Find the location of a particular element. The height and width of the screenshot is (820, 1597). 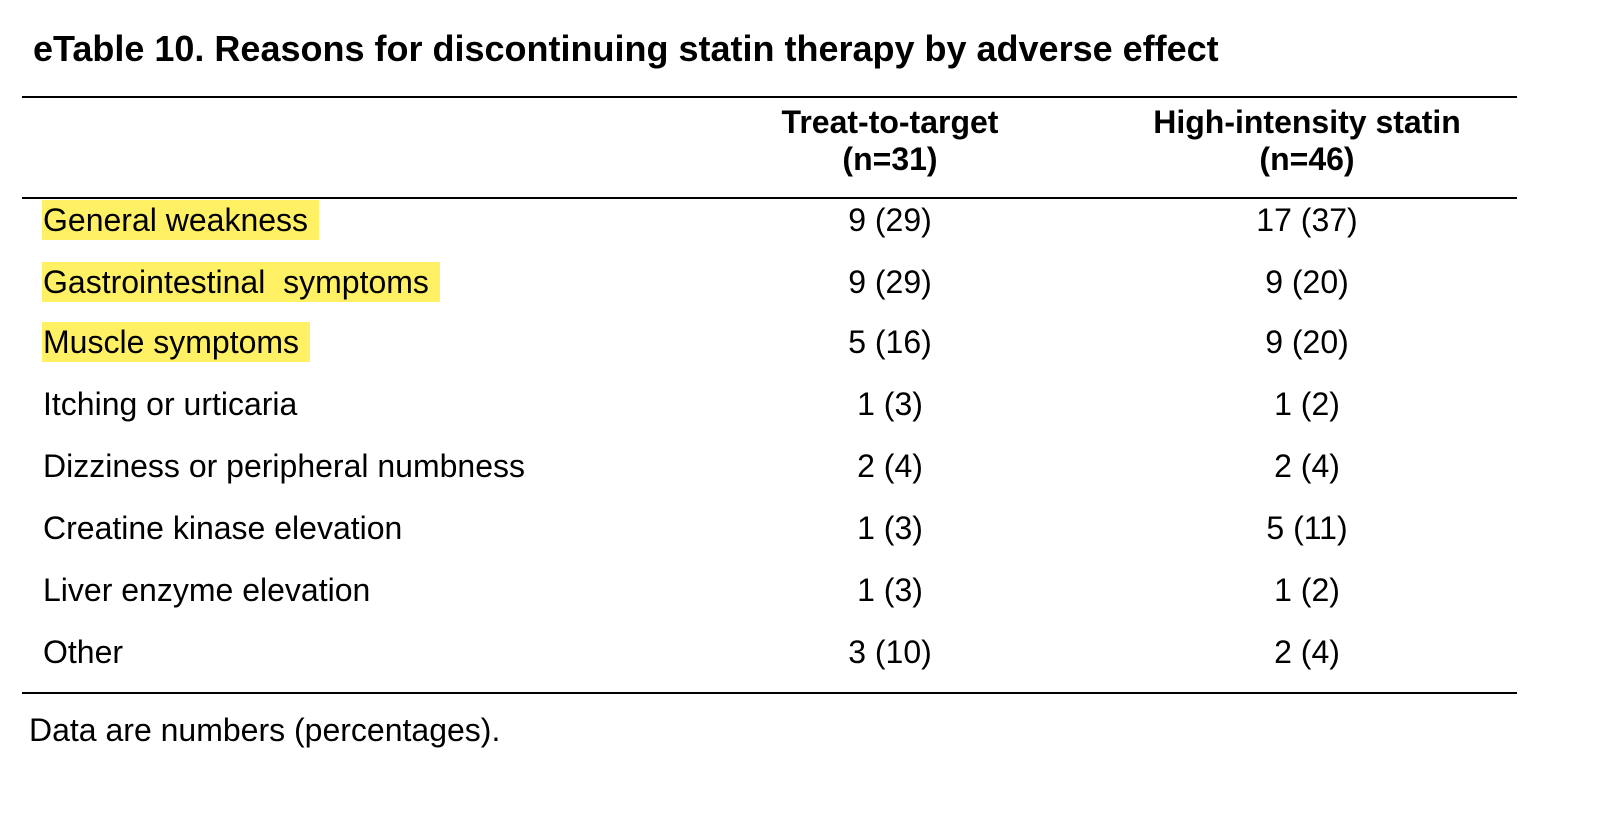

row-label: Other is located at coordinates (83, 652).